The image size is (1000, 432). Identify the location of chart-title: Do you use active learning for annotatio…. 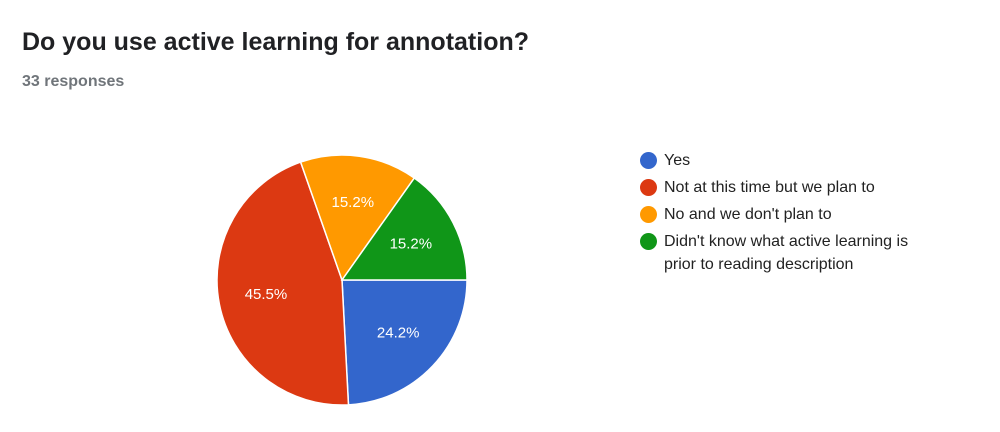
(276, 42).